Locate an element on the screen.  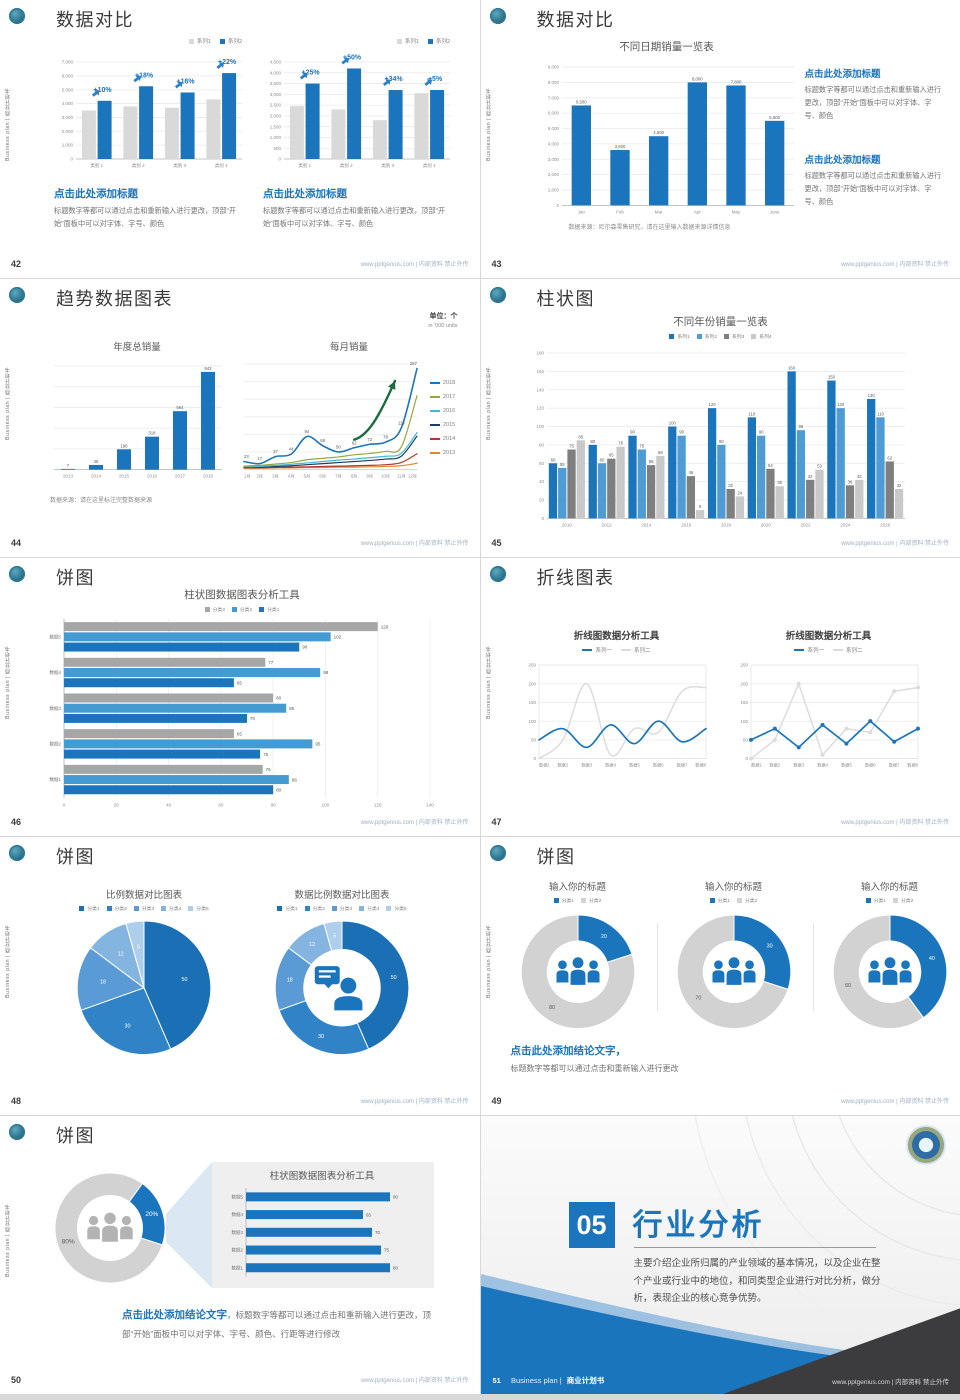
svg-text: 20 is located at coordinates (117, 804).